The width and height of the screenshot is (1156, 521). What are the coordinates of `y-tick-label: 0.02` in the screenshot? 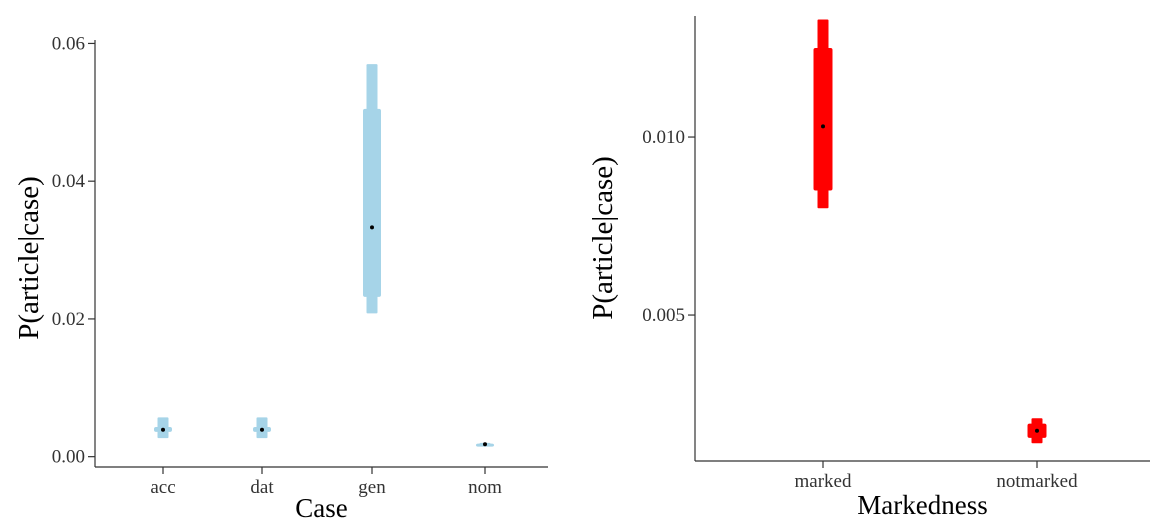 It's located at (68, 319).